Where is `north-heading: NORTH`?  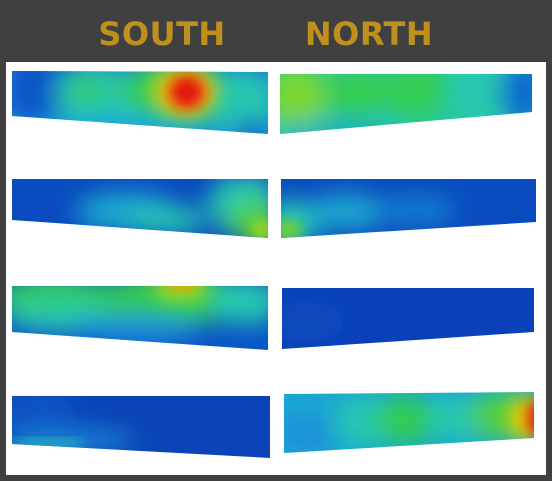 north-heading: NORTH is located at coordinates (369, 34).